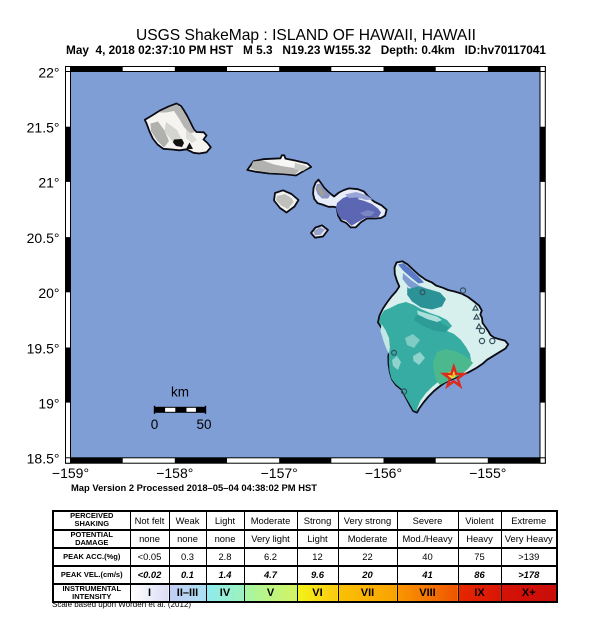 Image resolution: width=612 pixels, height=638 pixels. Describe the element at coordinates (70, 473) in the screenshot. I see `svg-text: −159°` at that location.